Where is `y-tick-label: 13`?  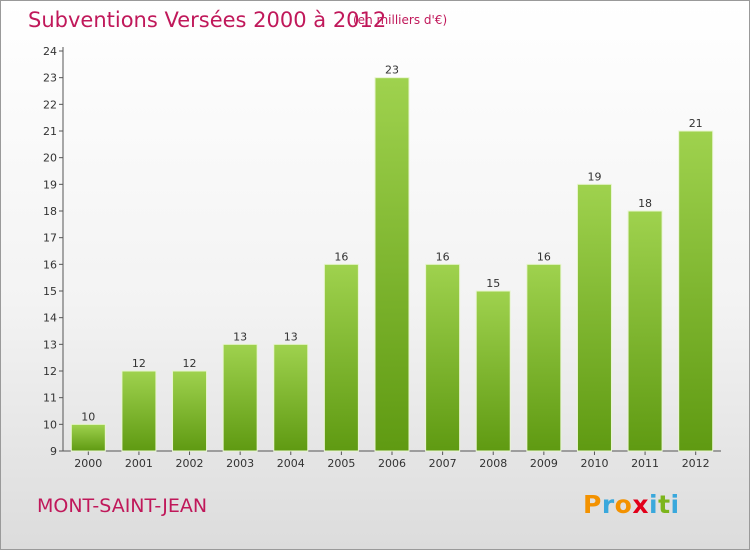
y-tick-label: 13 is located at coordinates (50, 344).